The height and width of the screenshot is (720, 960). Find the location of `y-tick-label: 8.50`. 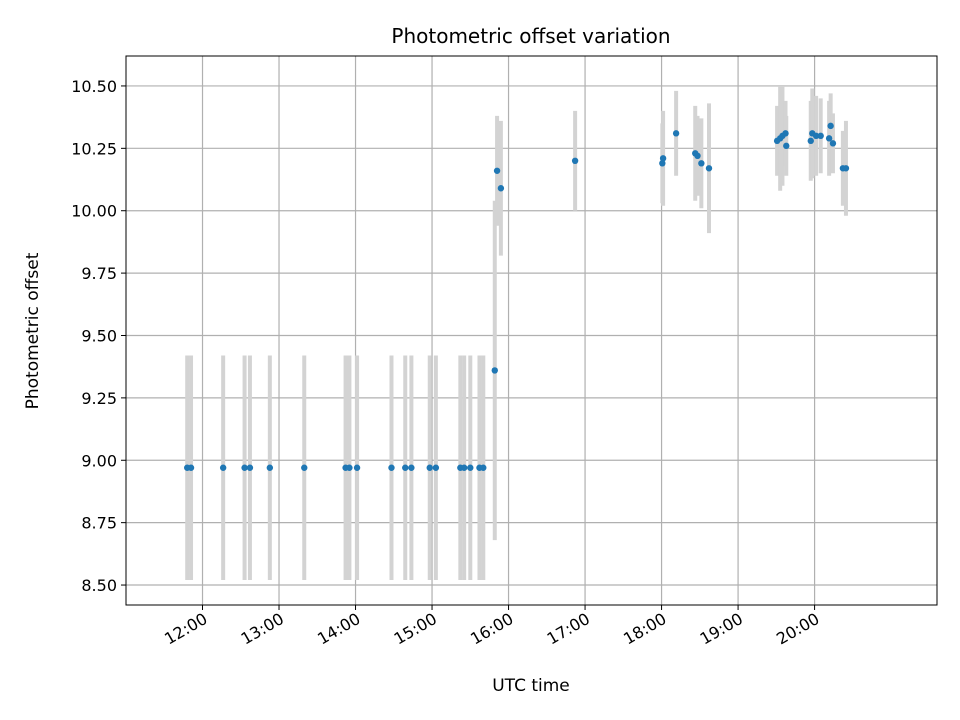

y-tick-label: 8.50 is located at coordinates (99, 585).